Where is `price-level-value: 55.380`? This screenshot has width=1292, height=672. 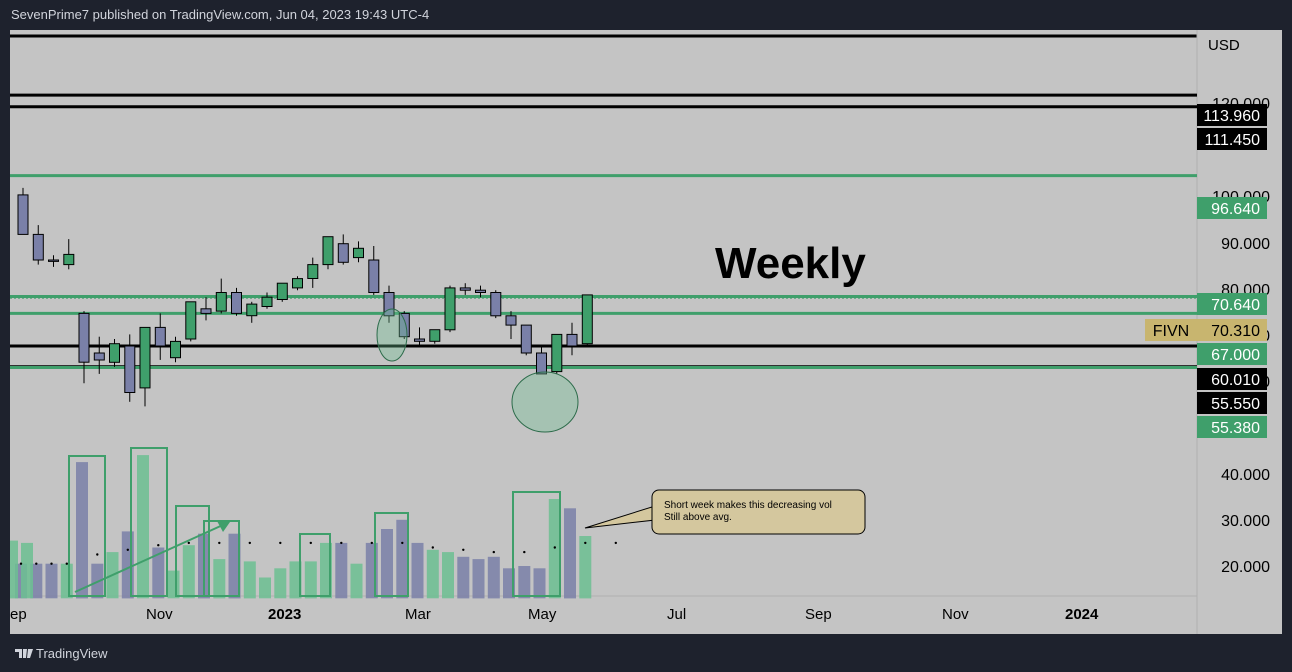
price-level-value: 55.380 is located at coordinates (1235, 428).